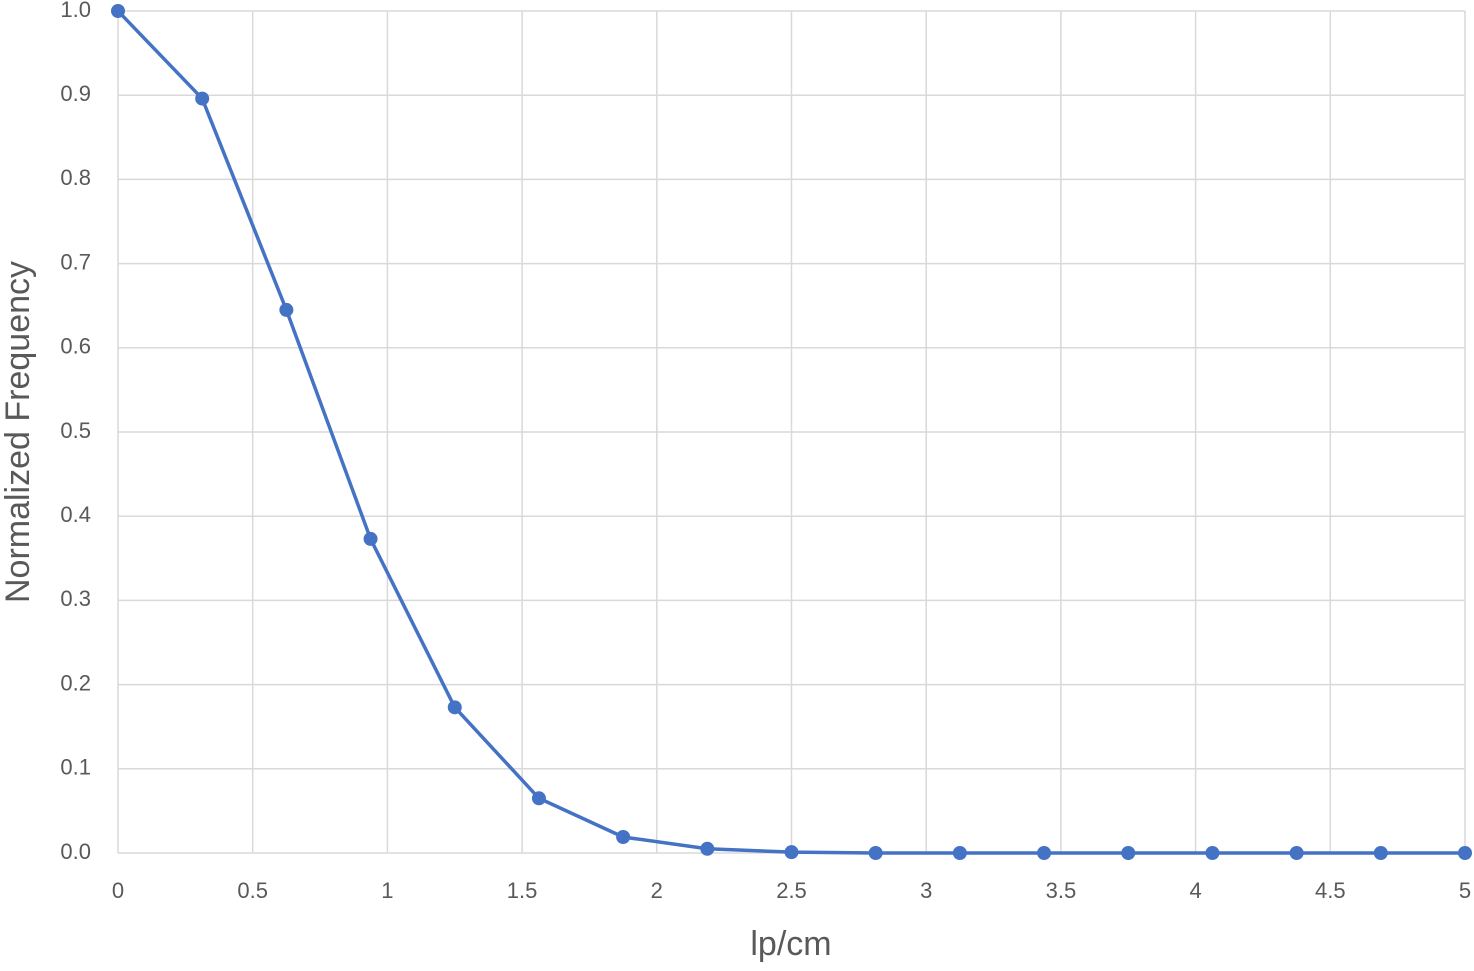  I want to click on y-tick-label: 0.3, so click(75, 598).